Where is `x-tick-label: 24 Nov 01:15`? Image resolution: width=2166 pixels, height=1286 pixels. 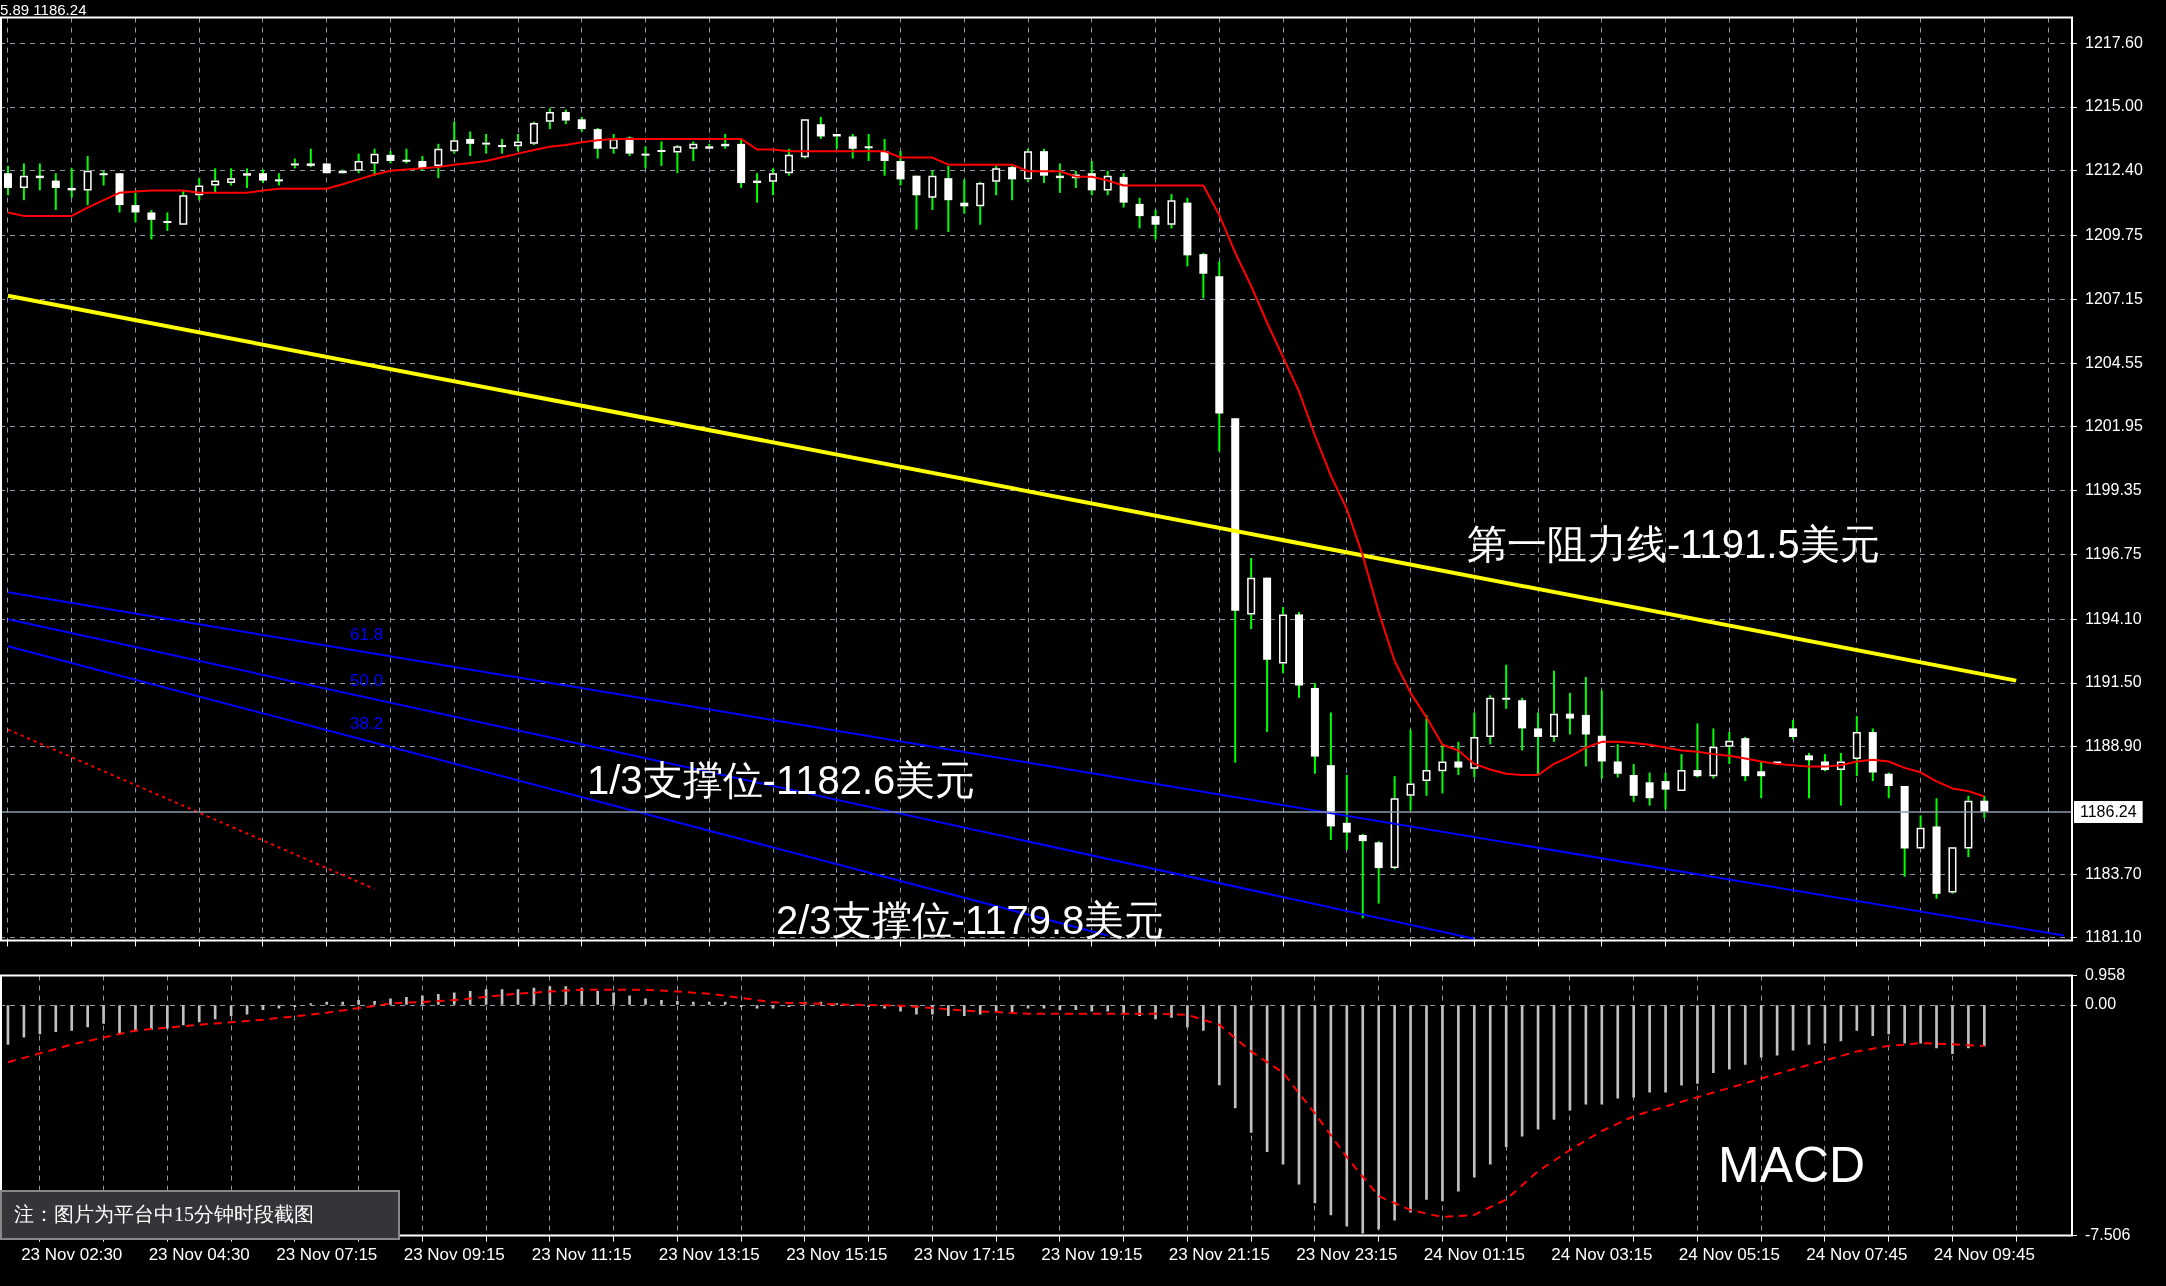
x-tick-label: 24 Nov 01:15 is located at coordinates (1474, 1255).